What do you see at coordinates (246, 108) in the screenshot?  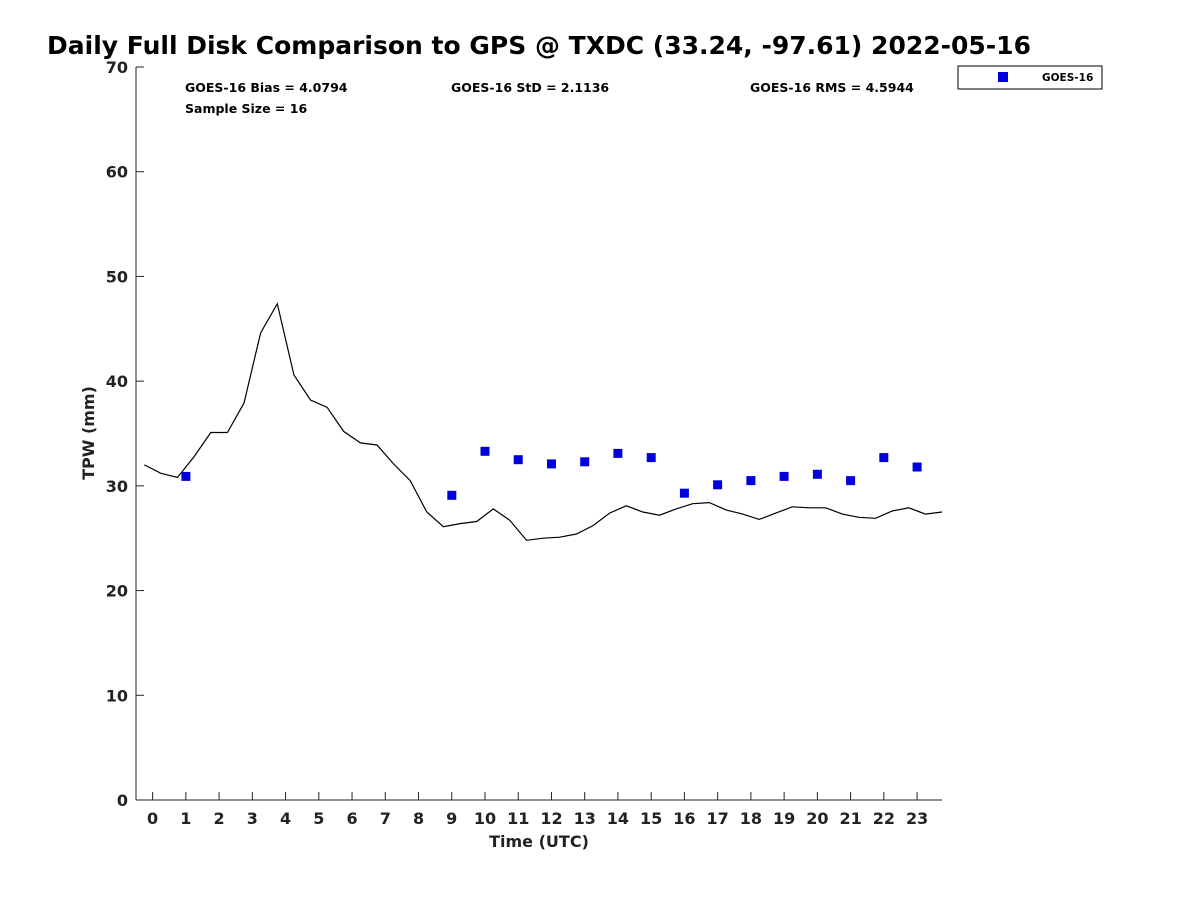 I see `sample-size-stat: Sample Size = 16` at bounding box center [246, 108].